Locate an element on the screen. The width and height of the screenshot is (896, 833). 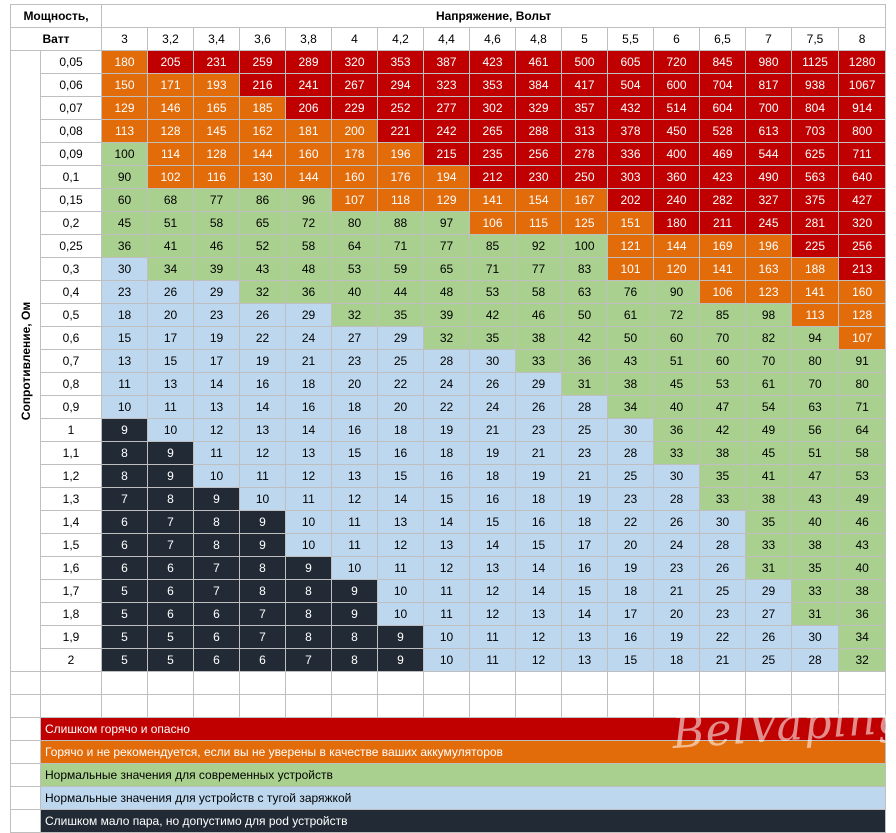
resistance-cell: 1,7 is located at coordinates (71, 591).